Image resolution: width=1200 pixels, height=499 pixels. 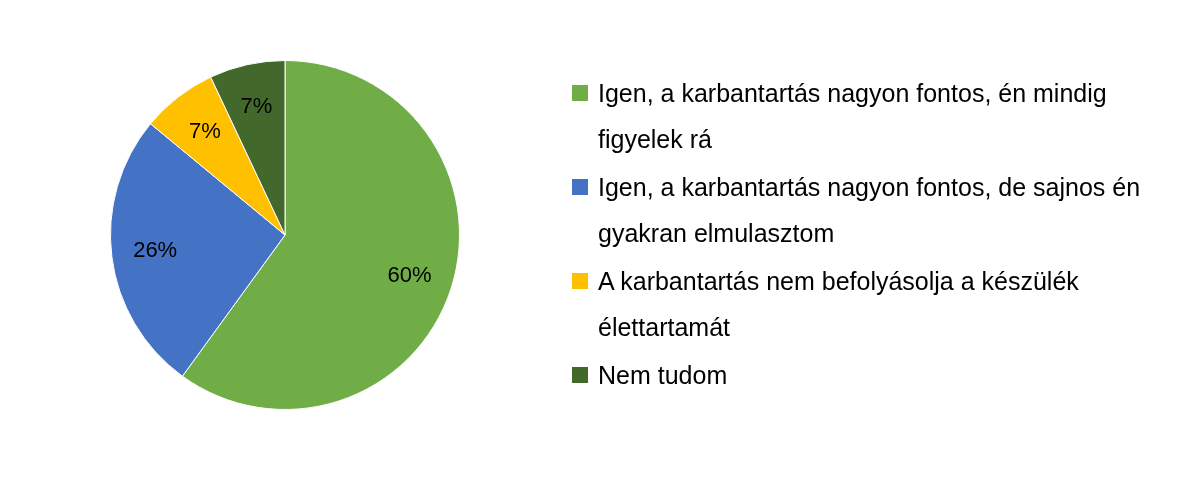 I want to click on data-label: 26%, so click(x=155, y=250).